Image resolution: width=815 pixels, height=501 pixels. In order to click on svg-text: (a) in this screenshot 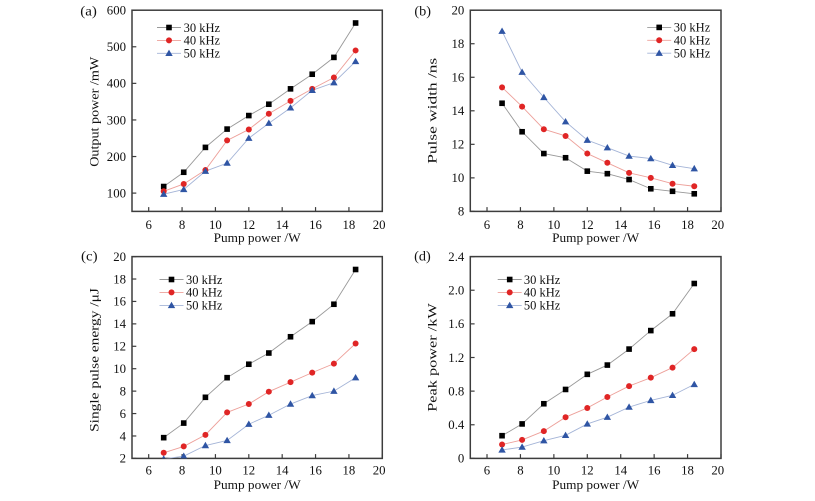, I will do `click(88, 11)`.